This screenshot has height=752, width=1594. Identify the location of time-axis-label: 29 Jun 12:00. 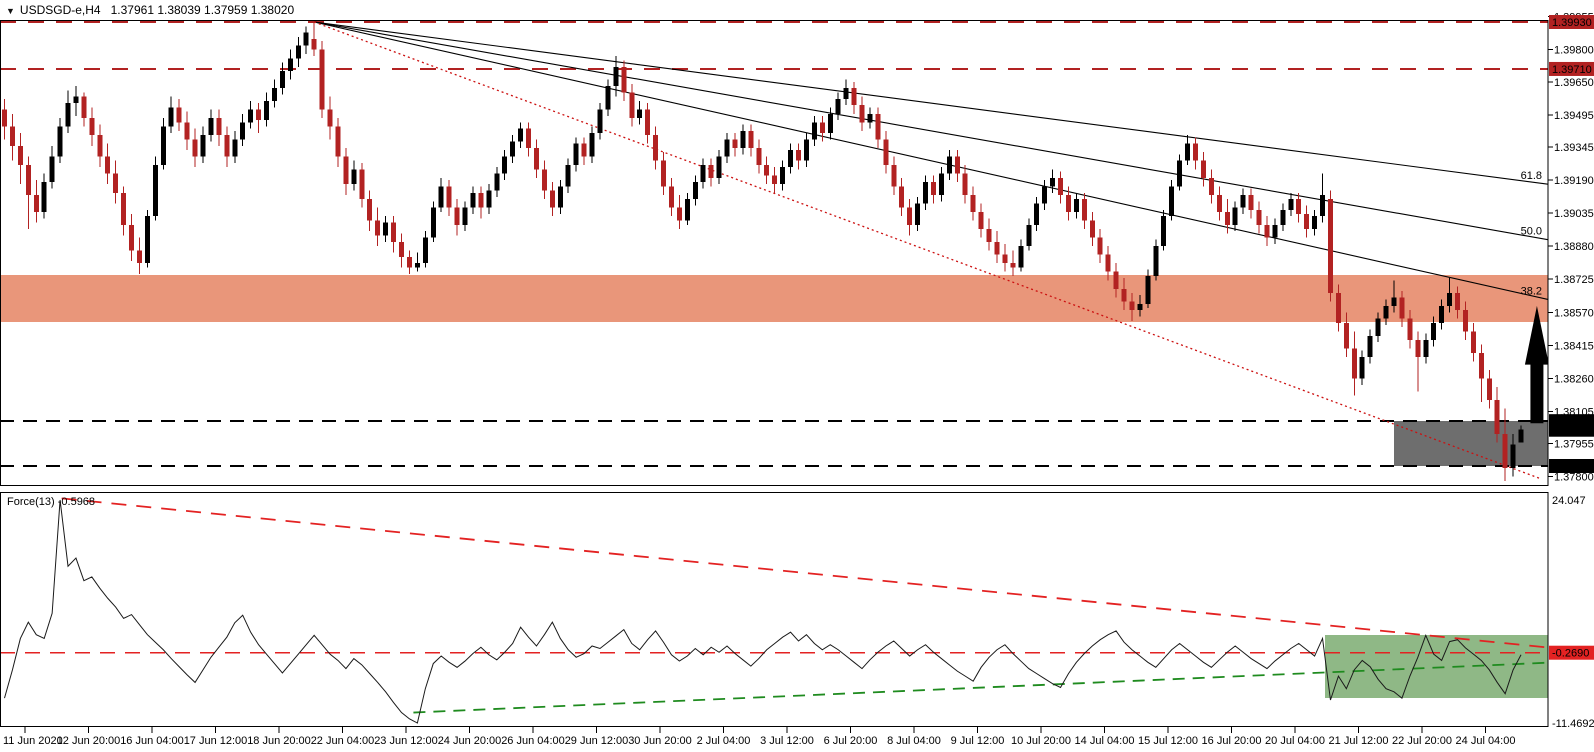
(597, 741).